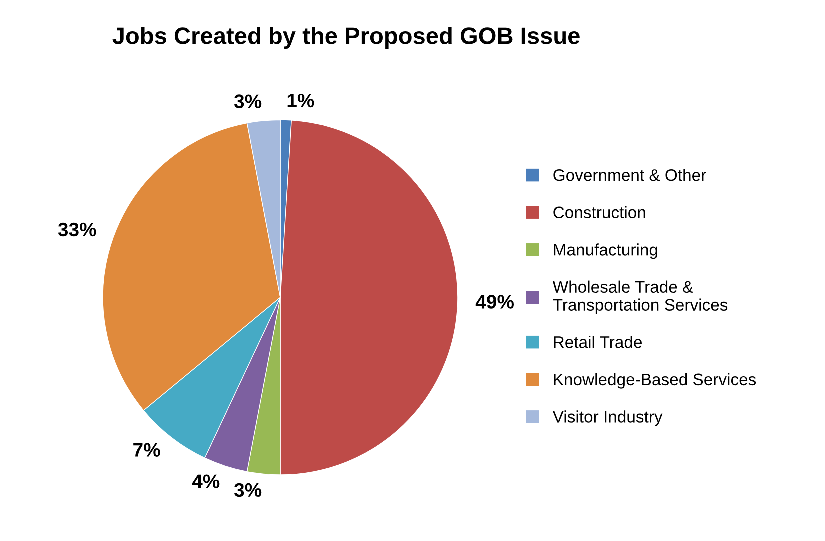  What do you see at coordinates (77, 229) in the screenshot?
I see `data-label: 33%` at bounding box center [77, 229].